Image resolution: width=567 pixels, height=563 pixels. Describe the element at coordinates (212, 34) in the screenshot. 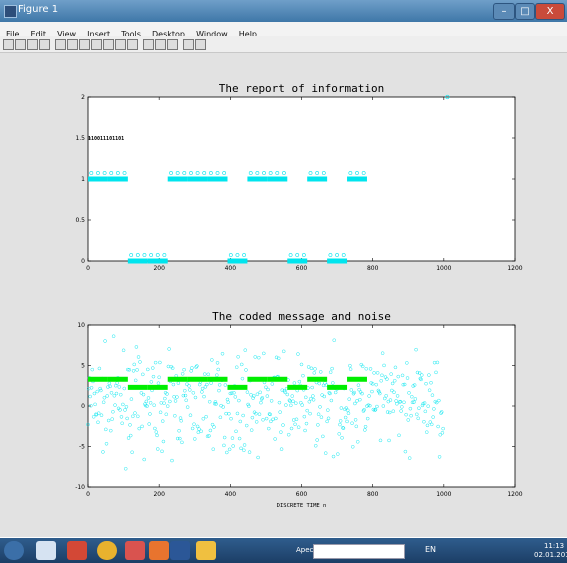

I see `menu-window: Window` at that location.